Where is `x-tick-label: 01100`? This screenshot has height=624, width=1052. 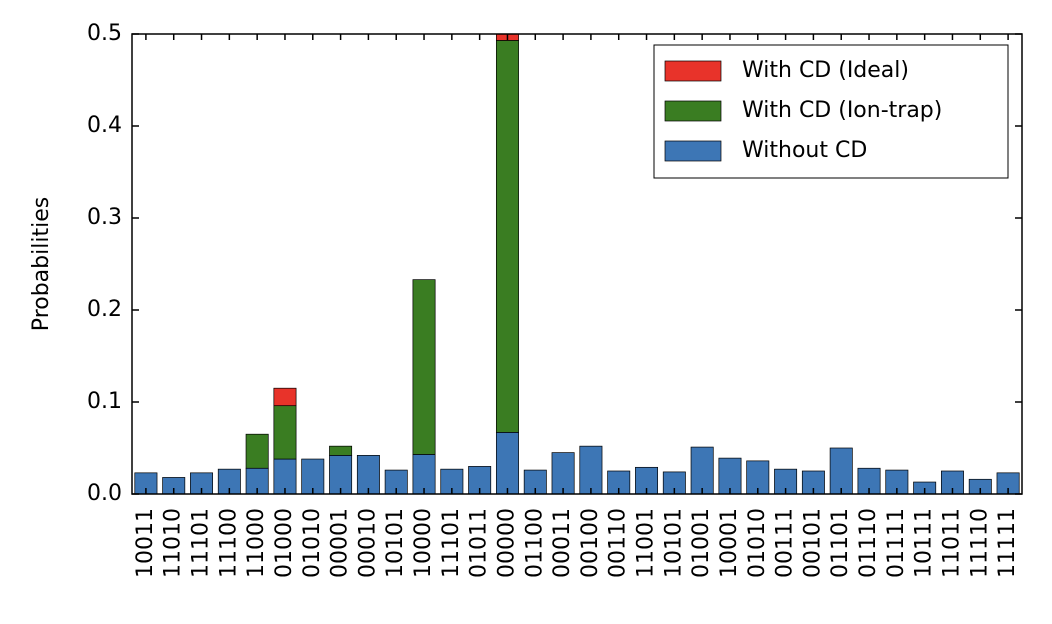
x-tick-label: 01100 is located at coordinates (534, 543).